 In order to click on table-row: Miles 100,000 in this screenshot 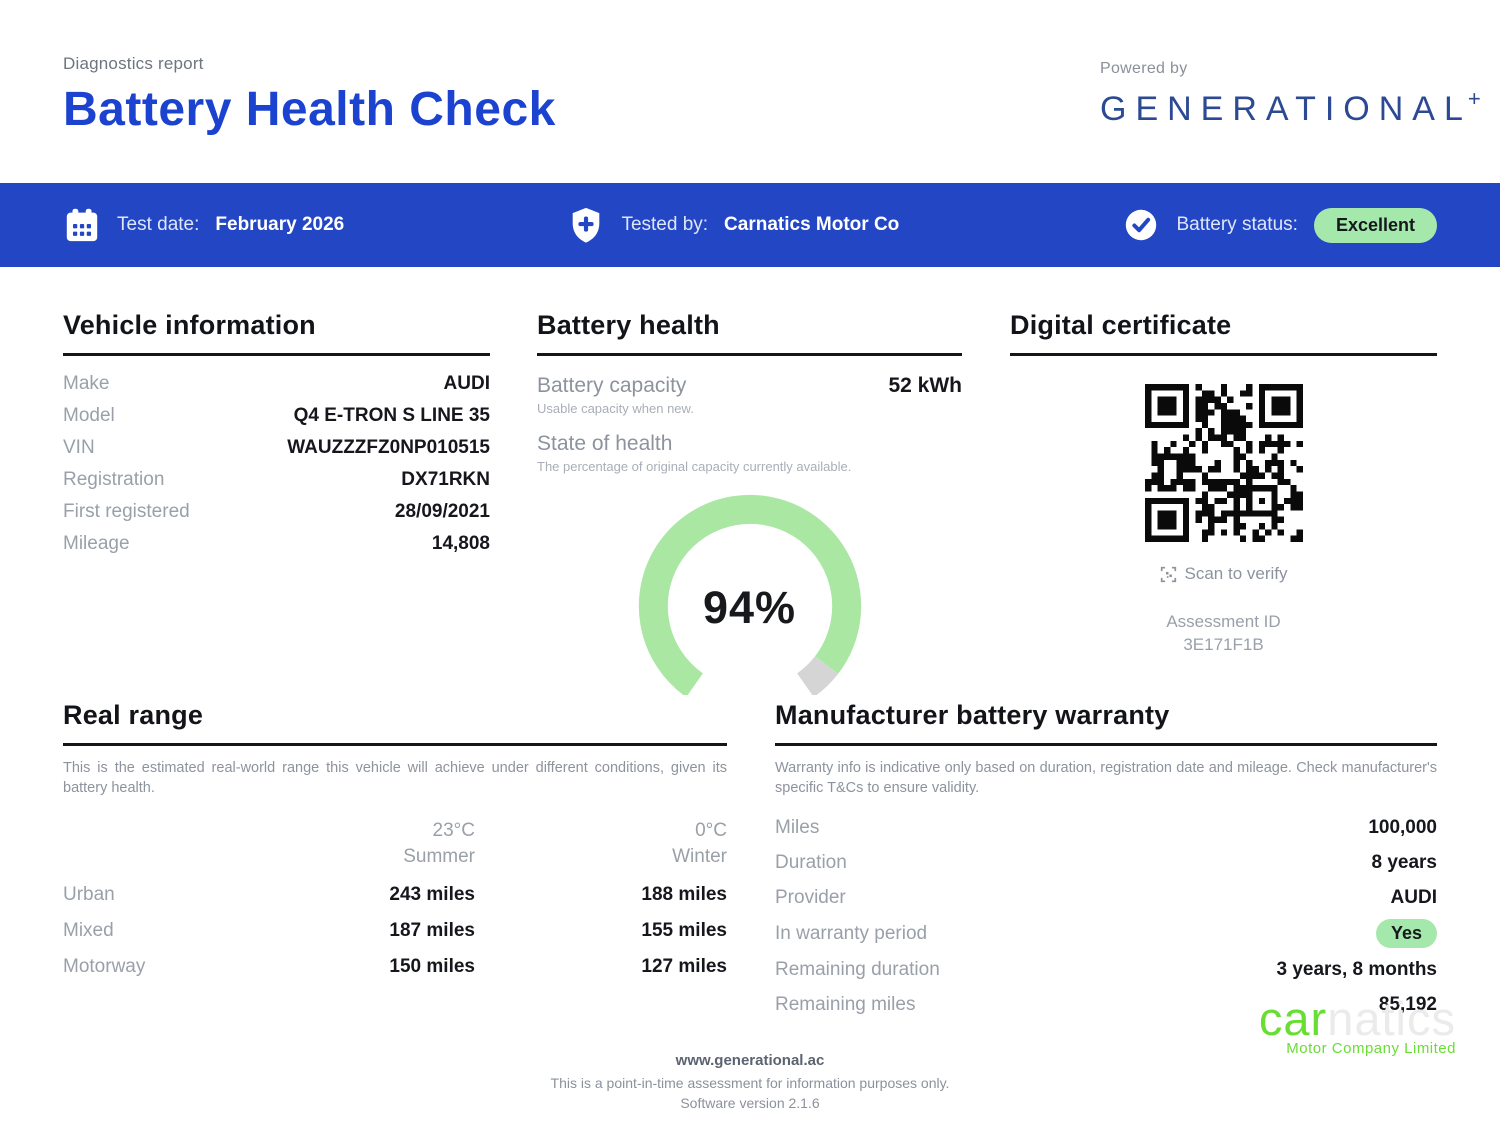, I will do `click(1106, 827)`.